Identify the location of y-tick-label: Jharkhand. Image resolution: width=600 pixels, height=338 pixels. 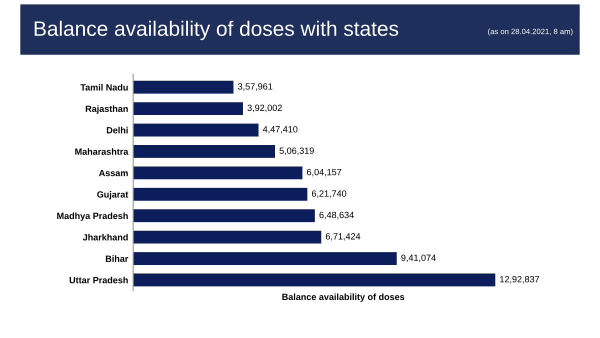
(105, 237).